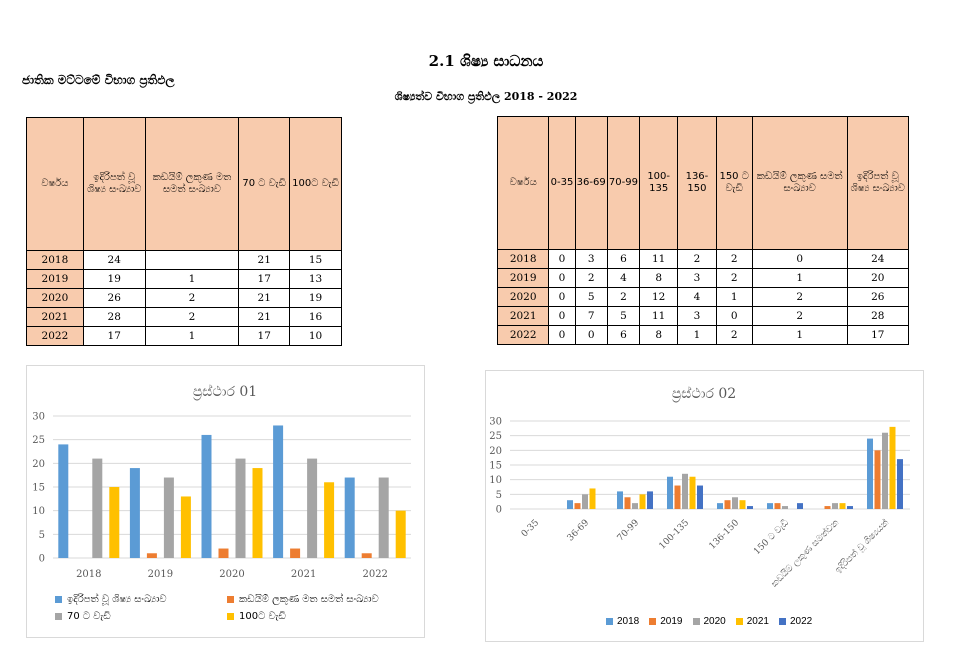 This screenshot has height=659, width=972. Describe the element at coordinates (623, 316) in the screenshot. I see `value-cell: 5` at that location.